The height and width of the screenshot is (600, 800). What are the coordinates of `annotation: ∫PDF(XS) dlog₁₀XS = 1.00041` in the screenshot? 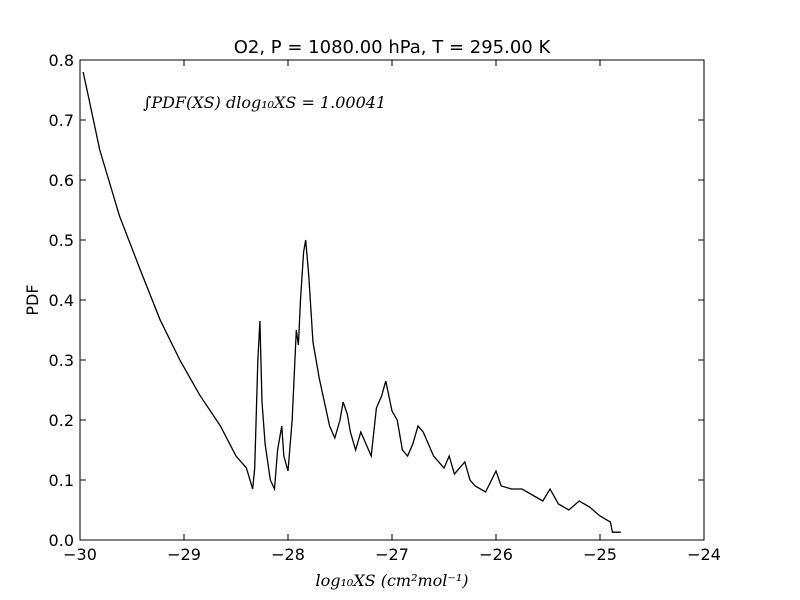 It's located at (264, 102).